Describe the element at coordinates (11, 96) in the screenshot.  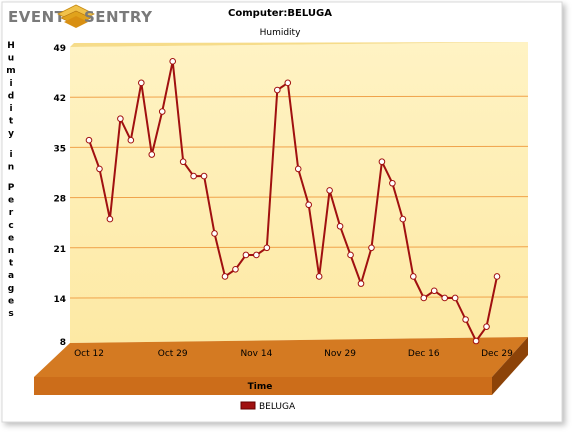
I see `y-axis-label-char: d` at that location.